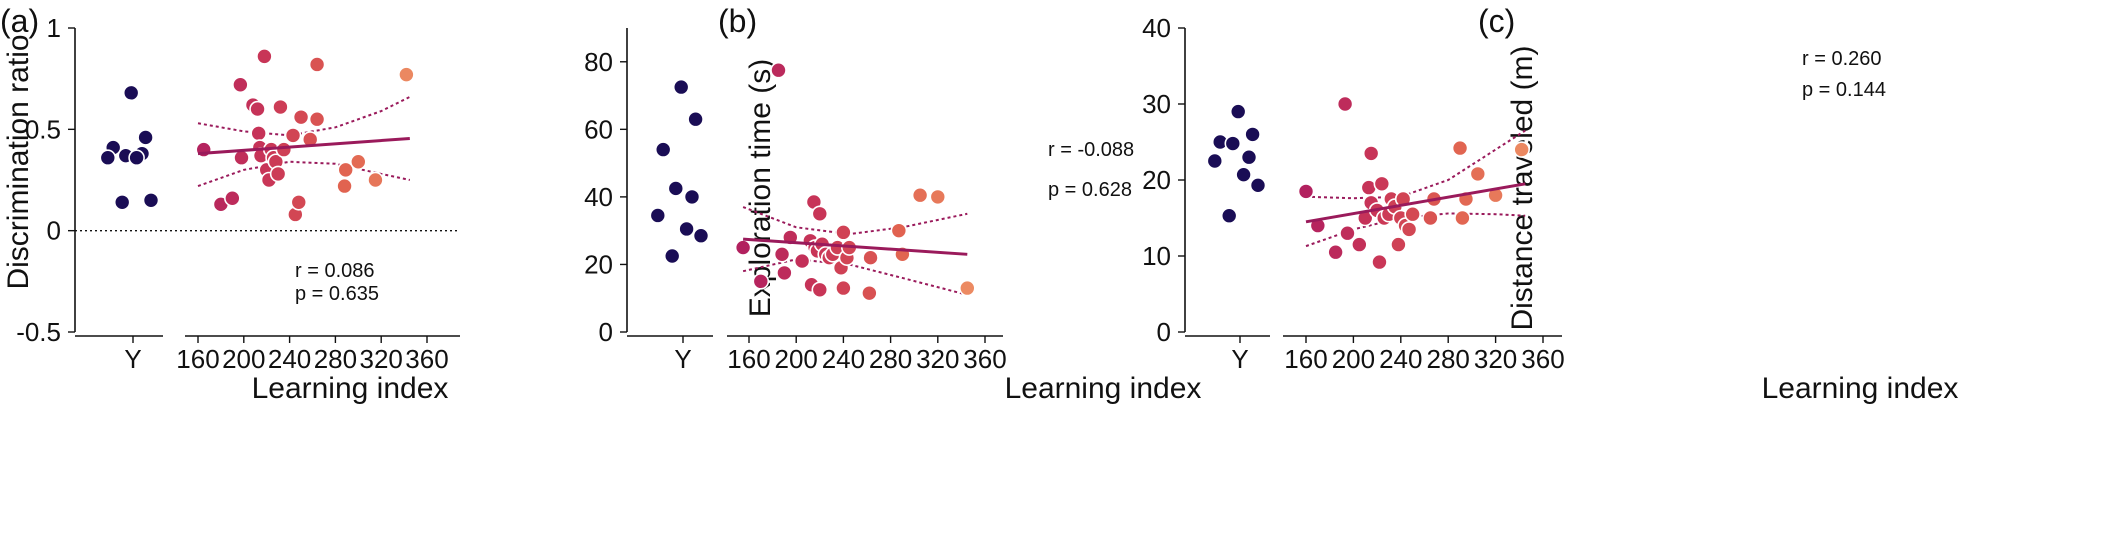 Image resolution: width=2128 pixels, height=542 pixels. I want to click on panel-a-xlabel: Learning index, so click(350, 388).